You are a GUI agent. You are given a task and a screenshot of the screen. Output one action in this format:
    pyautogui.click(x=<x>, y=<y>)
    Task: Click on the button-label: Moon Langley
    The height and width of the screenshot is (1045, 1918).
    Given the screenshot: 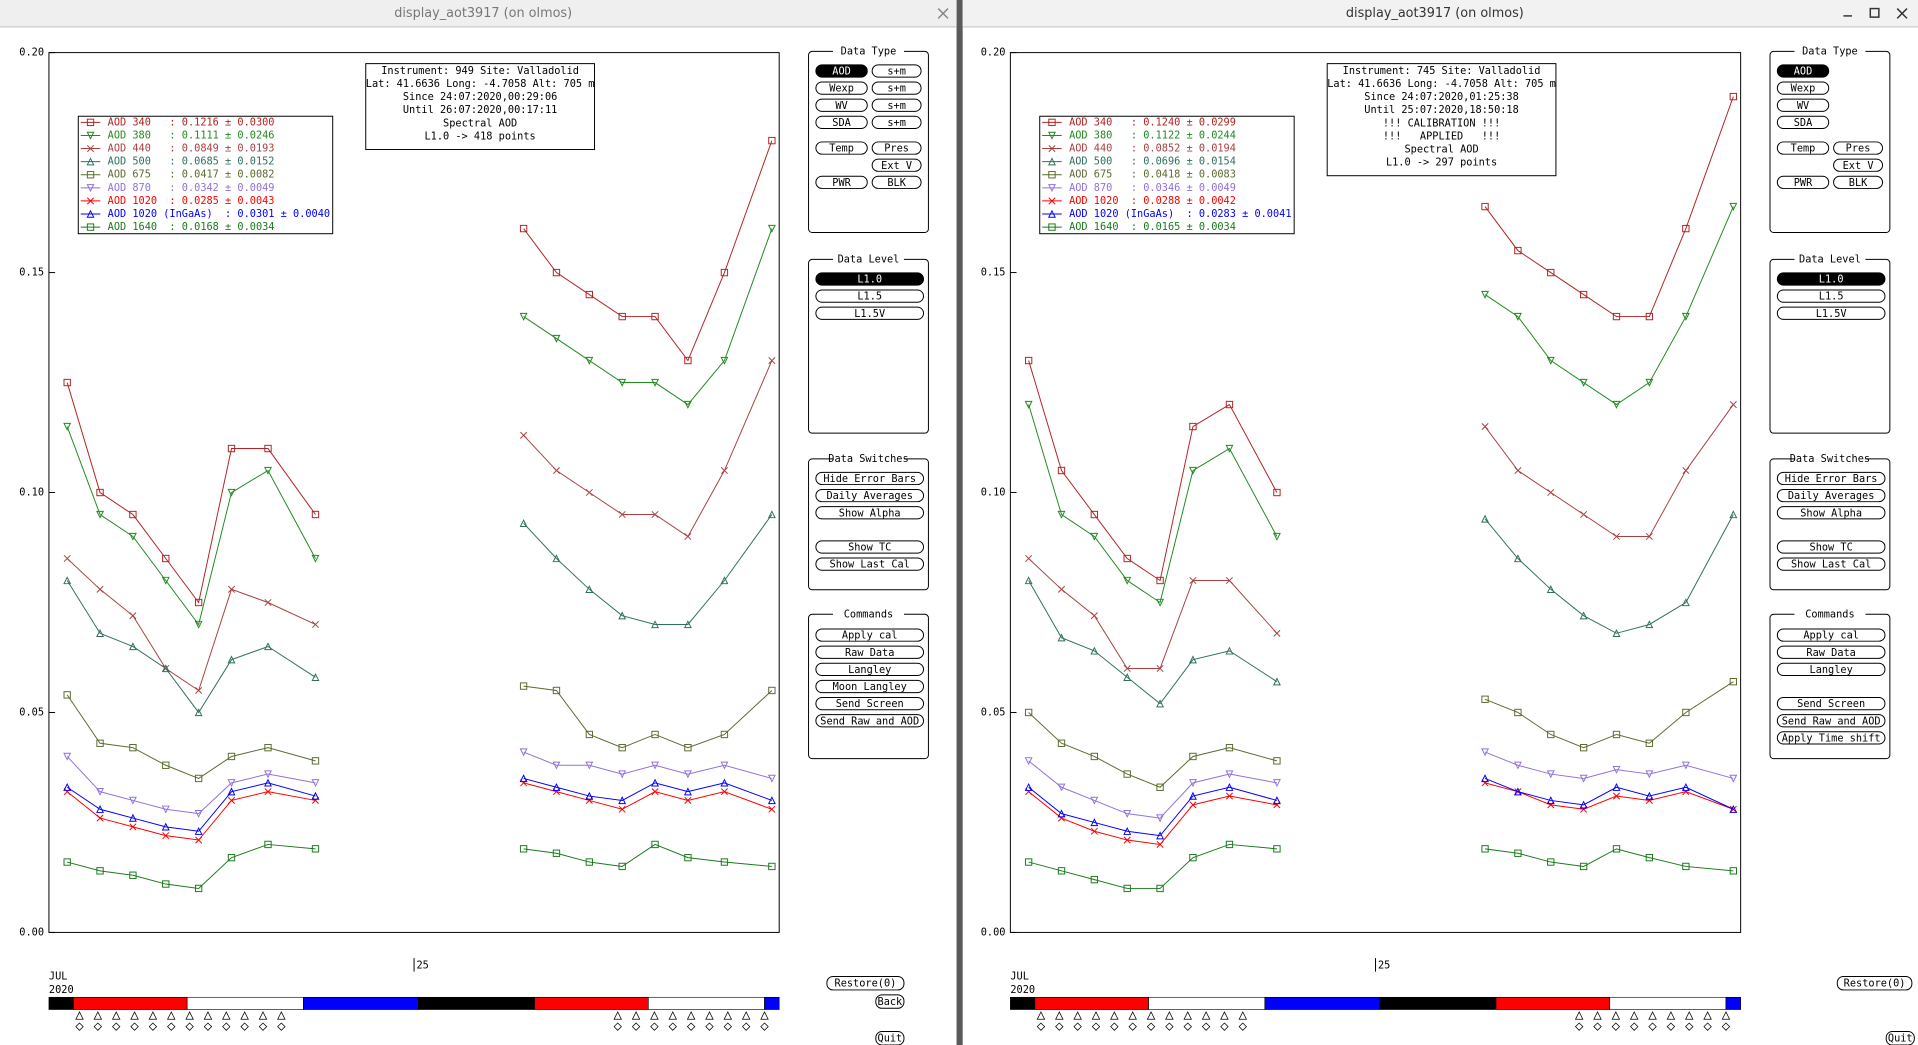 What is the action you would take?
    pyautogui.click(x=870, y=687)
    